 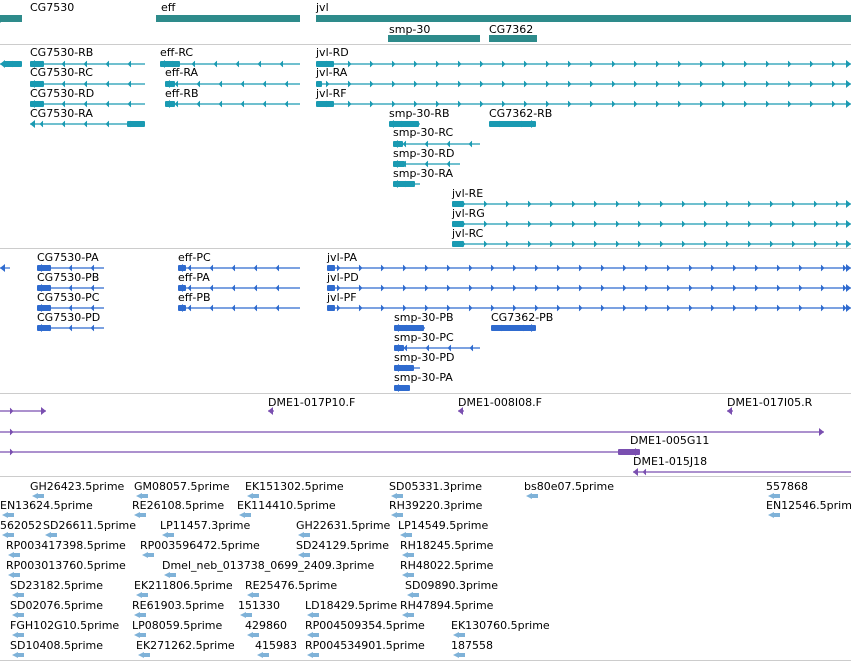 What do you see at coordinates (520, 117) in the screenshot?
I see `transcript-feature: CG7362-RB` at bounding box center [520, 117].